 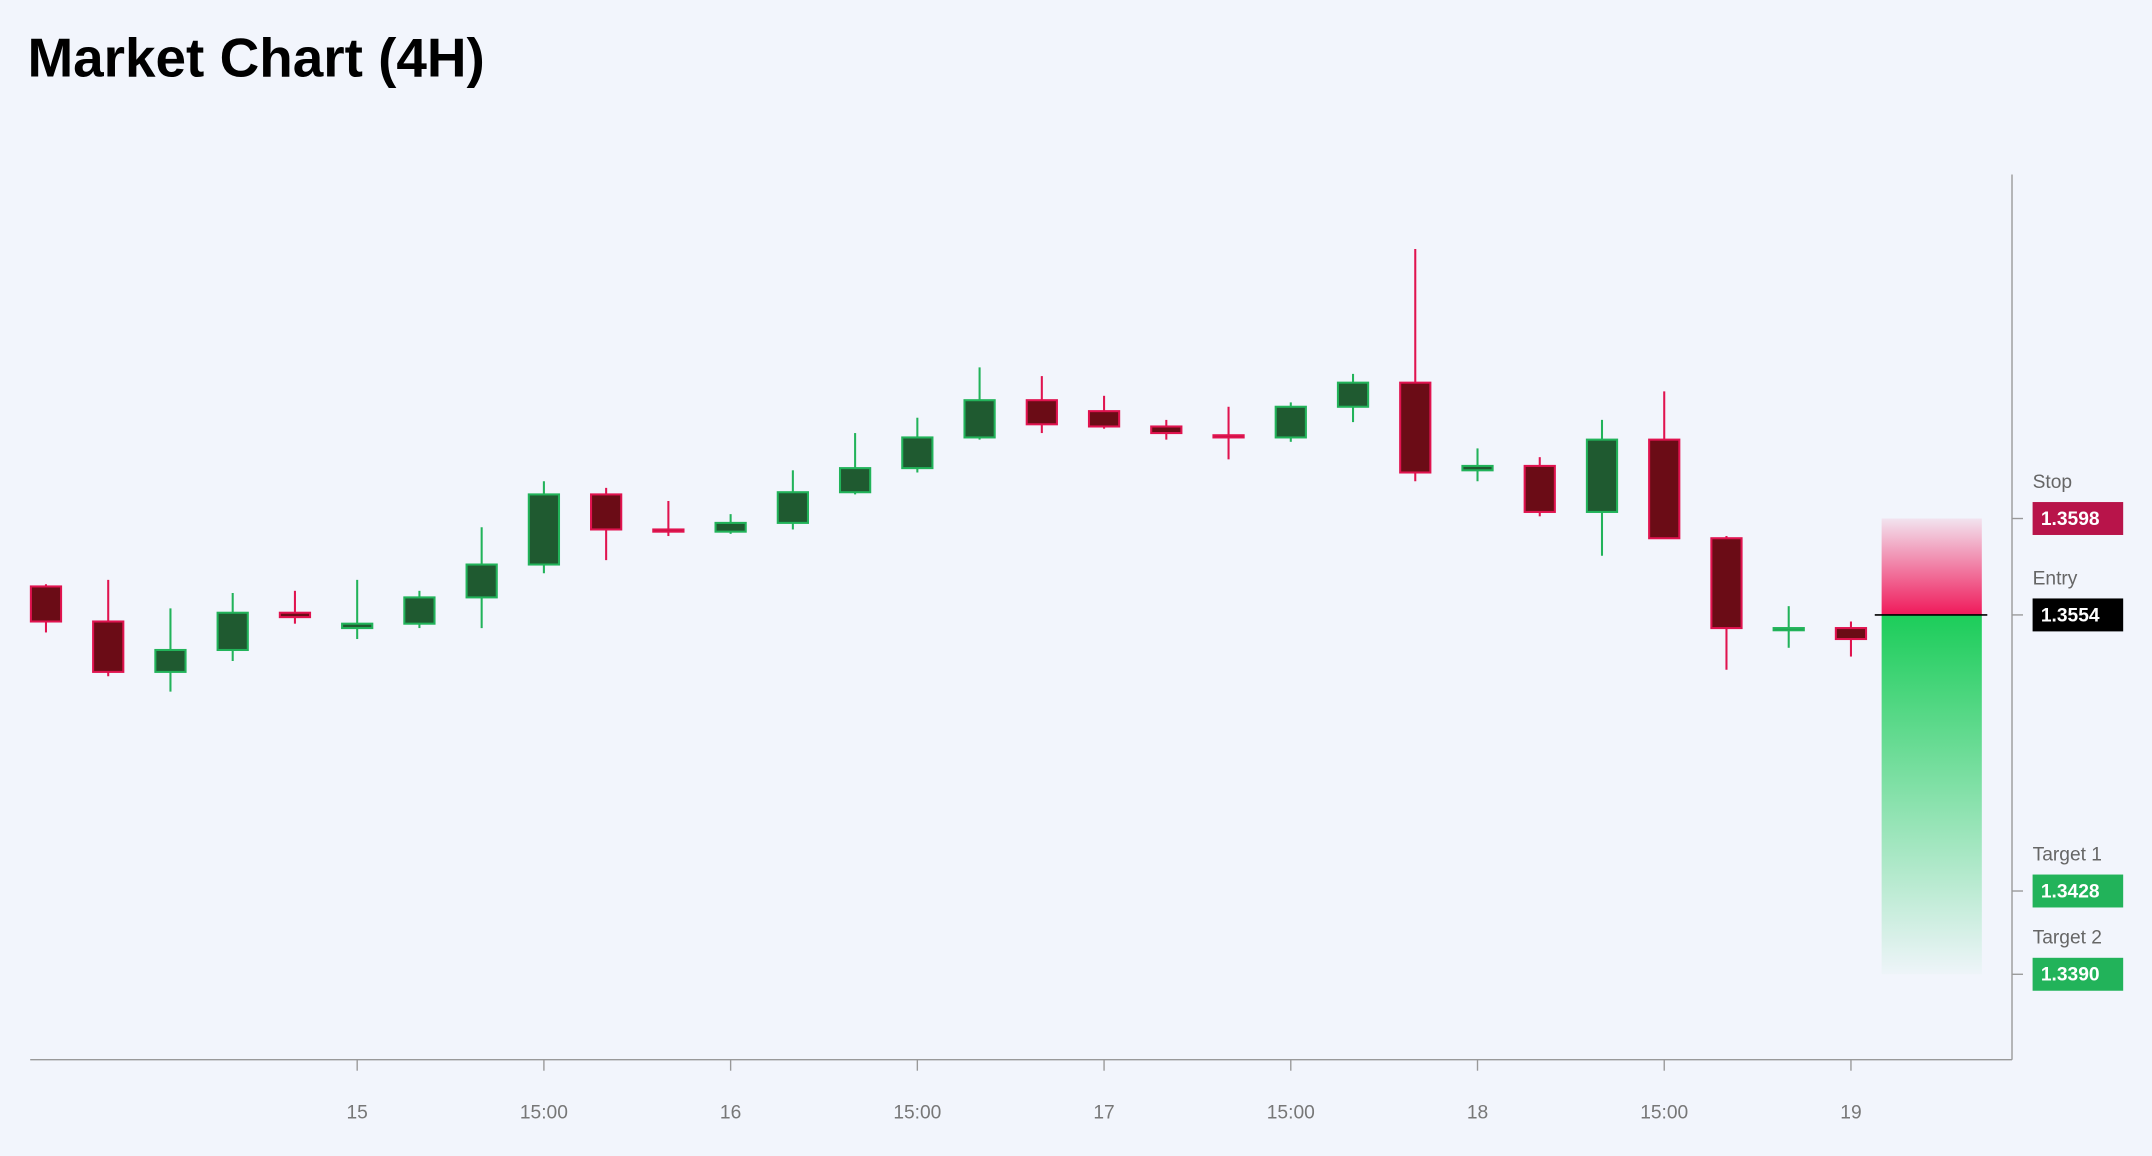 What do you see at coordinates (730, 1112) in the screenshot?
I see `x-tick-label: 16` at bounding box center [730, 1112].